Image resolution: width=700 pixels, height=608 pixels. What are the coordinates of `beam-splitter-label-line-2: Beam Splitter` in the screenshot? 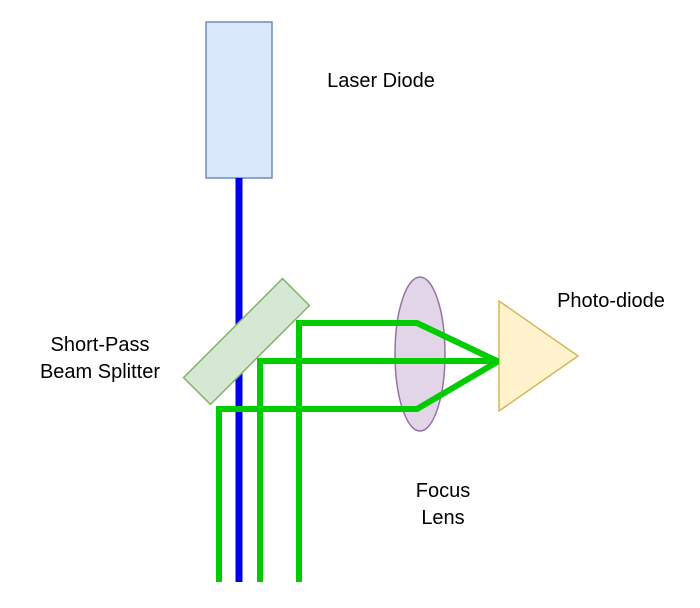 It's located at (100, 372).